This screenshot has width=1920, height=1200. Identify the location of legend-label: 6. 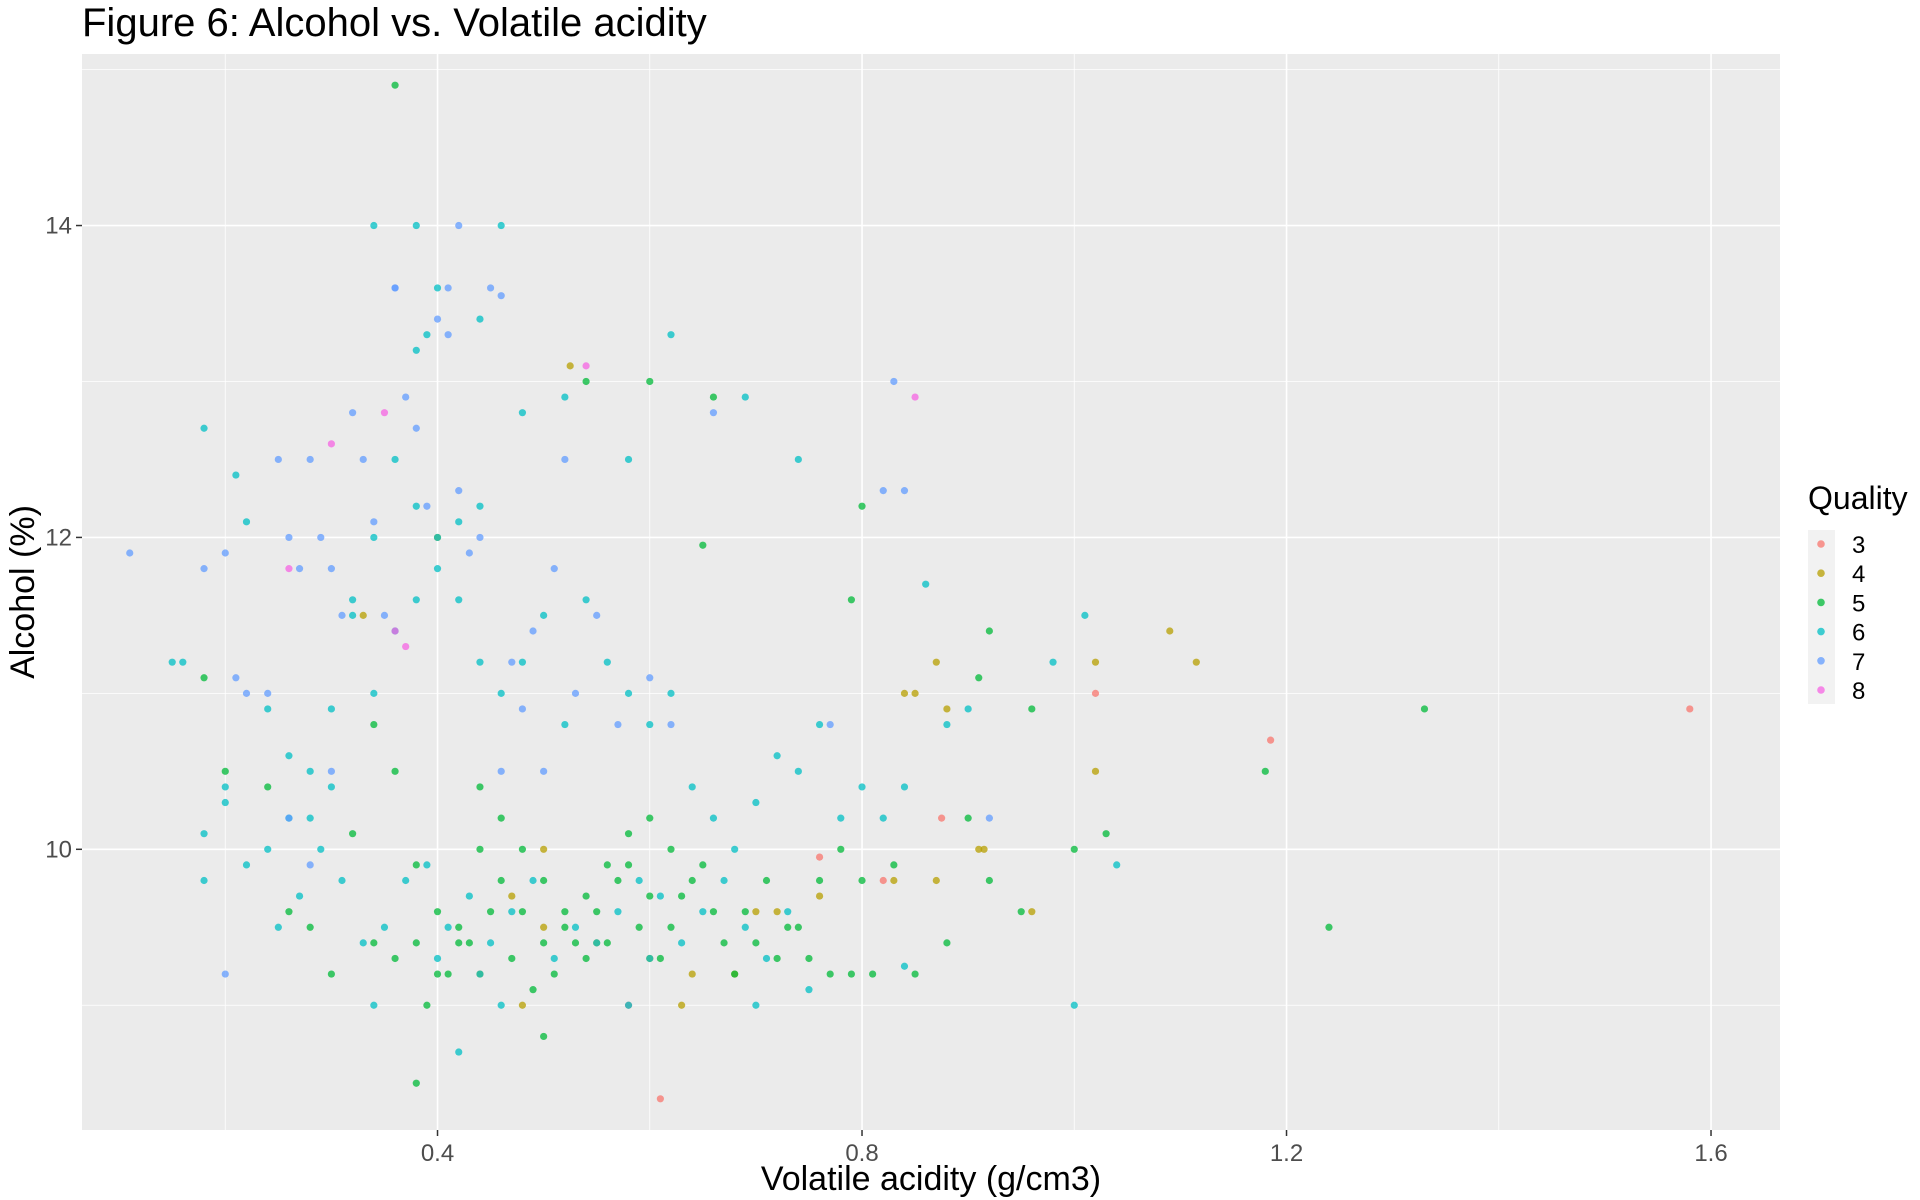
(1858, 633).